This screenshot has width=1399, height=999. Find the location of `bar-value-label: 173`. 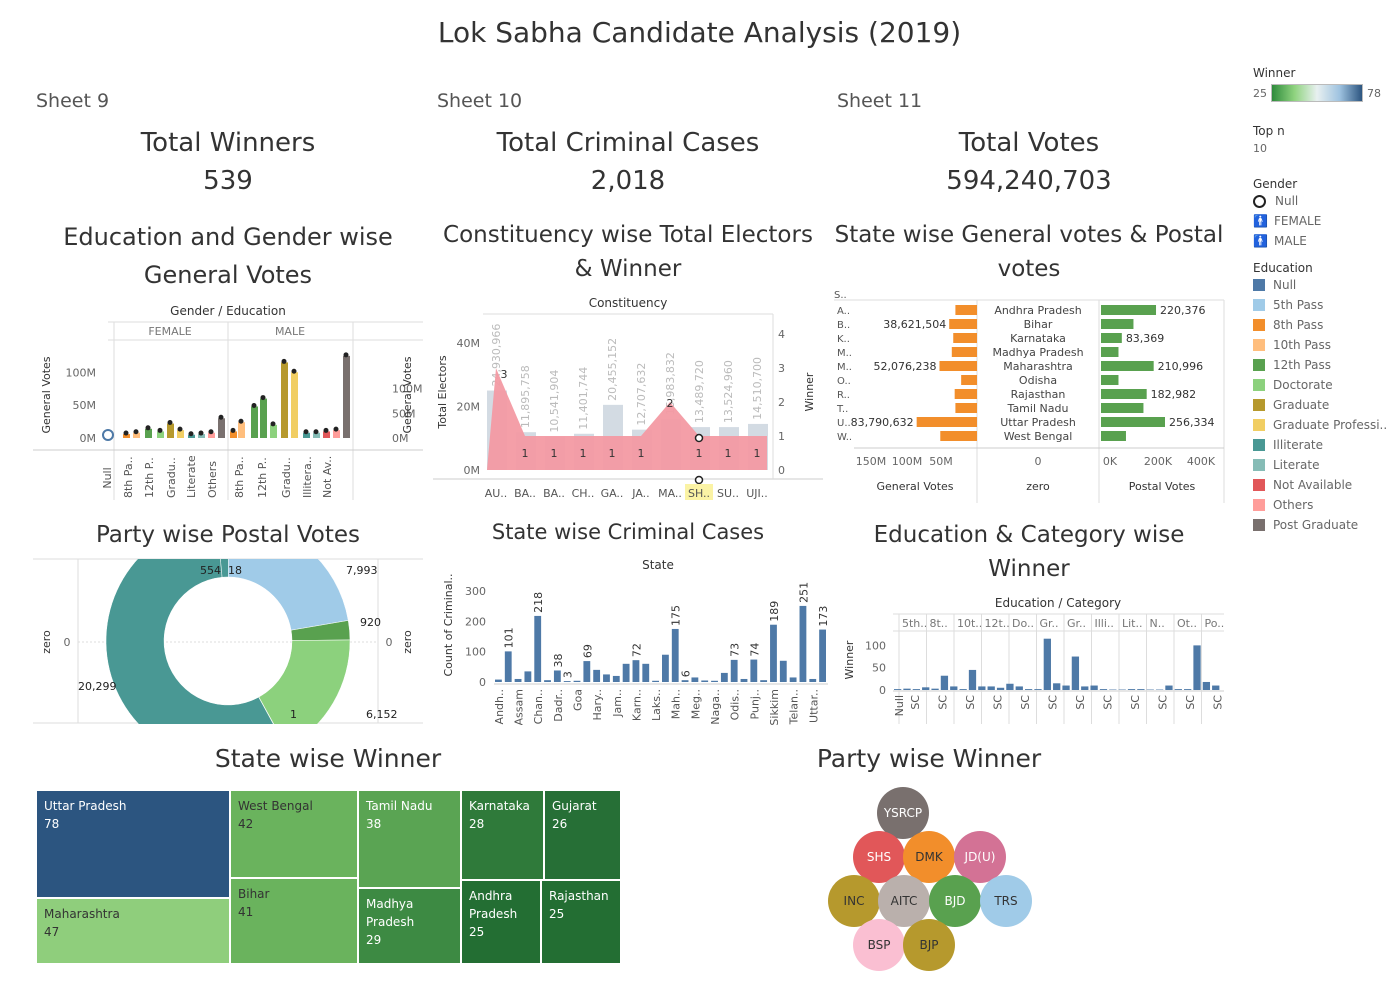

bar-value-label: 173 is located at coordinates (822, 616).